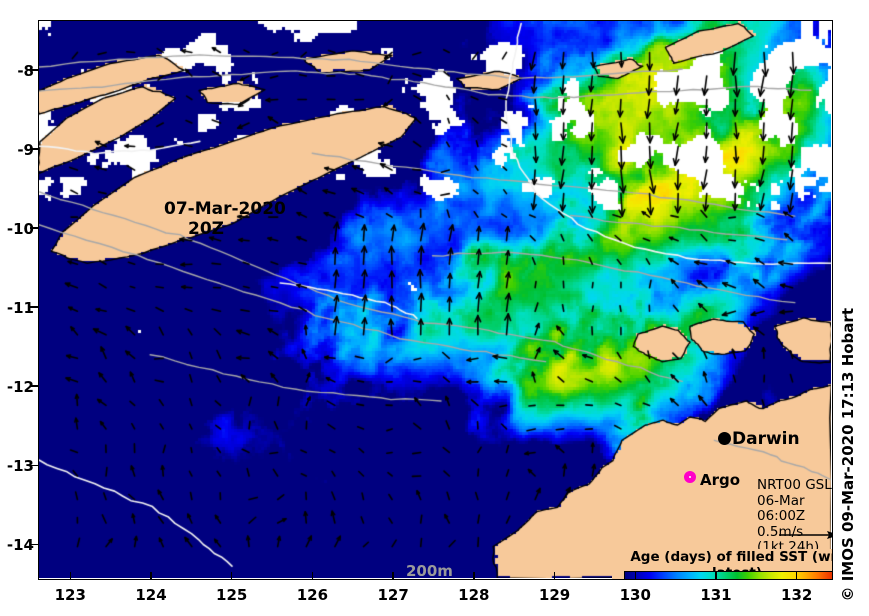  Describe the element at coordinates (20, 545) in the screenshot. I see `y-axis-tick-label: -14` at that location.